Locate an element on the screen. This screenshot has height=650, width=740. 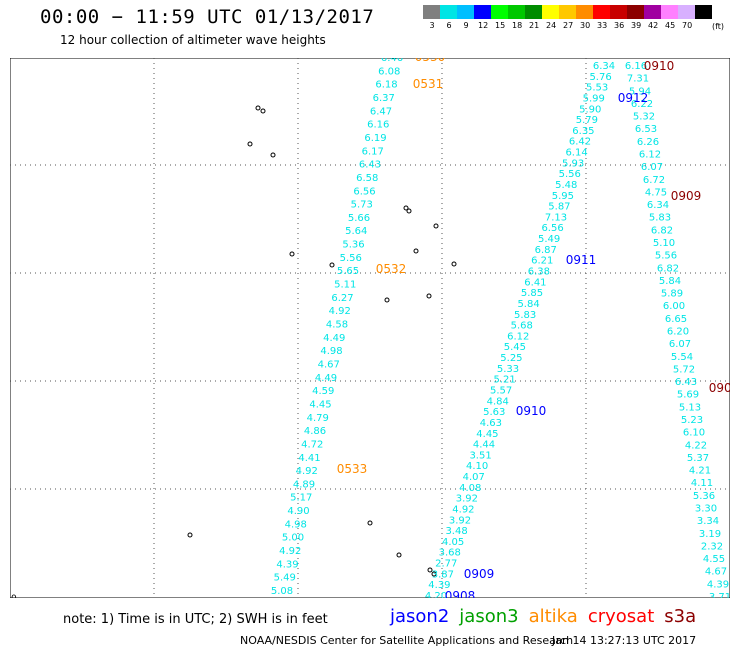
swh-value-cryosat: 5.32 is located at coordinates (644, 117).